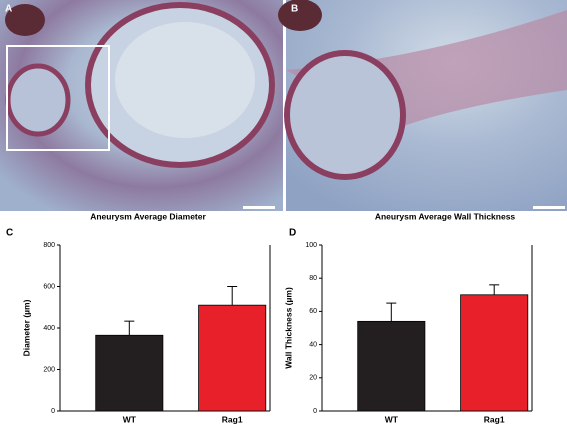 This screenshot has width=567, height=426. What do you see at coordinates (292, 233) in the screenshot?
I see `panel-label: D` at bounding box center [292, 233].